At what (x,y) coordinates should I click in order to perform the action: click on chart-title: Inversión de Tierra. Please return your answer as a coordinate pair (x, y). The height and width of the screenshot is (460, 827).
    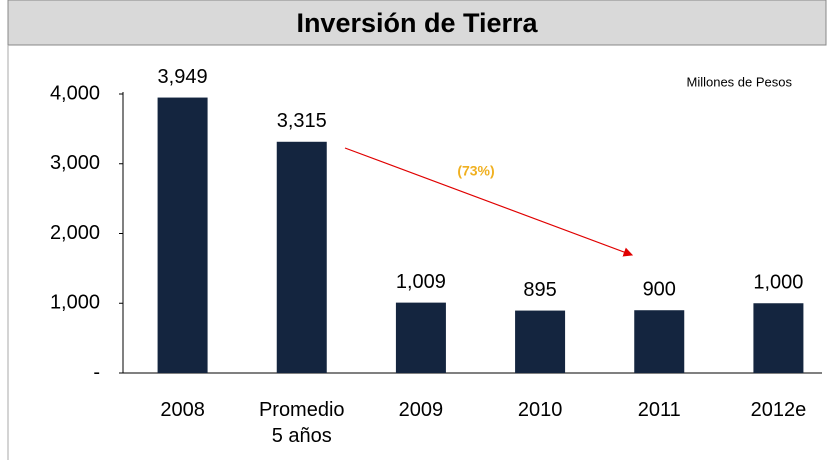
    Looking at the image, I should click on (417, 23).